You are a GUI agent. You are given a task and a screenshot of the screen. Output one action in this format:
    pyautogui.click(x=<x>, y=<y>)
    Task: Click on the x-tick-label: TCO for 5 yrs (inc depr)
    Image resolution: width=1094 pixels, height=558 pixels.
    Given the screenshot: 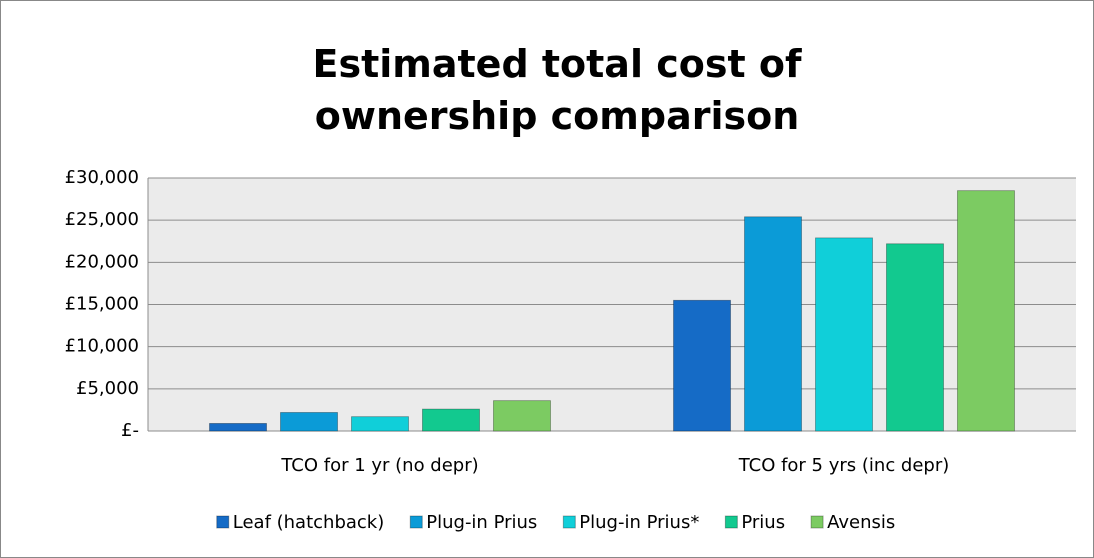 What is the action you would take?
    pyautogui.click(x=844, y=465)
    